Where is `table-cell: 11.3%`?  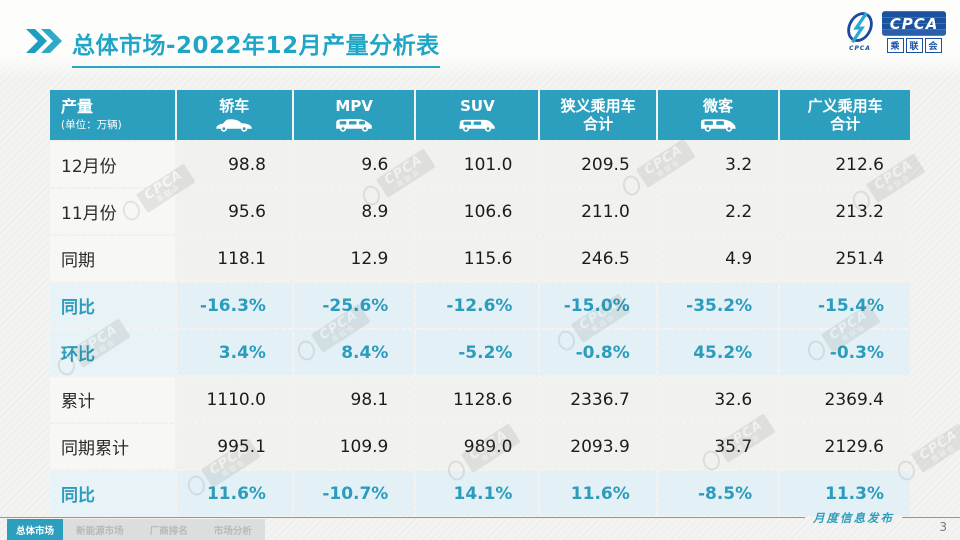 table-cell: 11.3% is located at coordinates (845, 493).